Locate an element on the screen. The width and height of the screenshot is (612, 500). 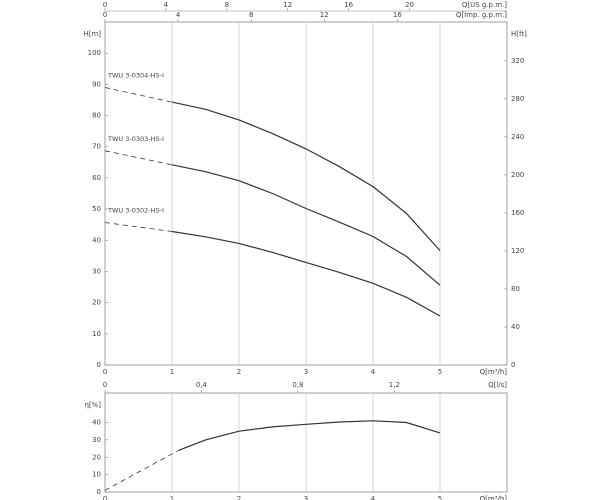
y2-tick-label: 240 is located at coordinates (517, 137).